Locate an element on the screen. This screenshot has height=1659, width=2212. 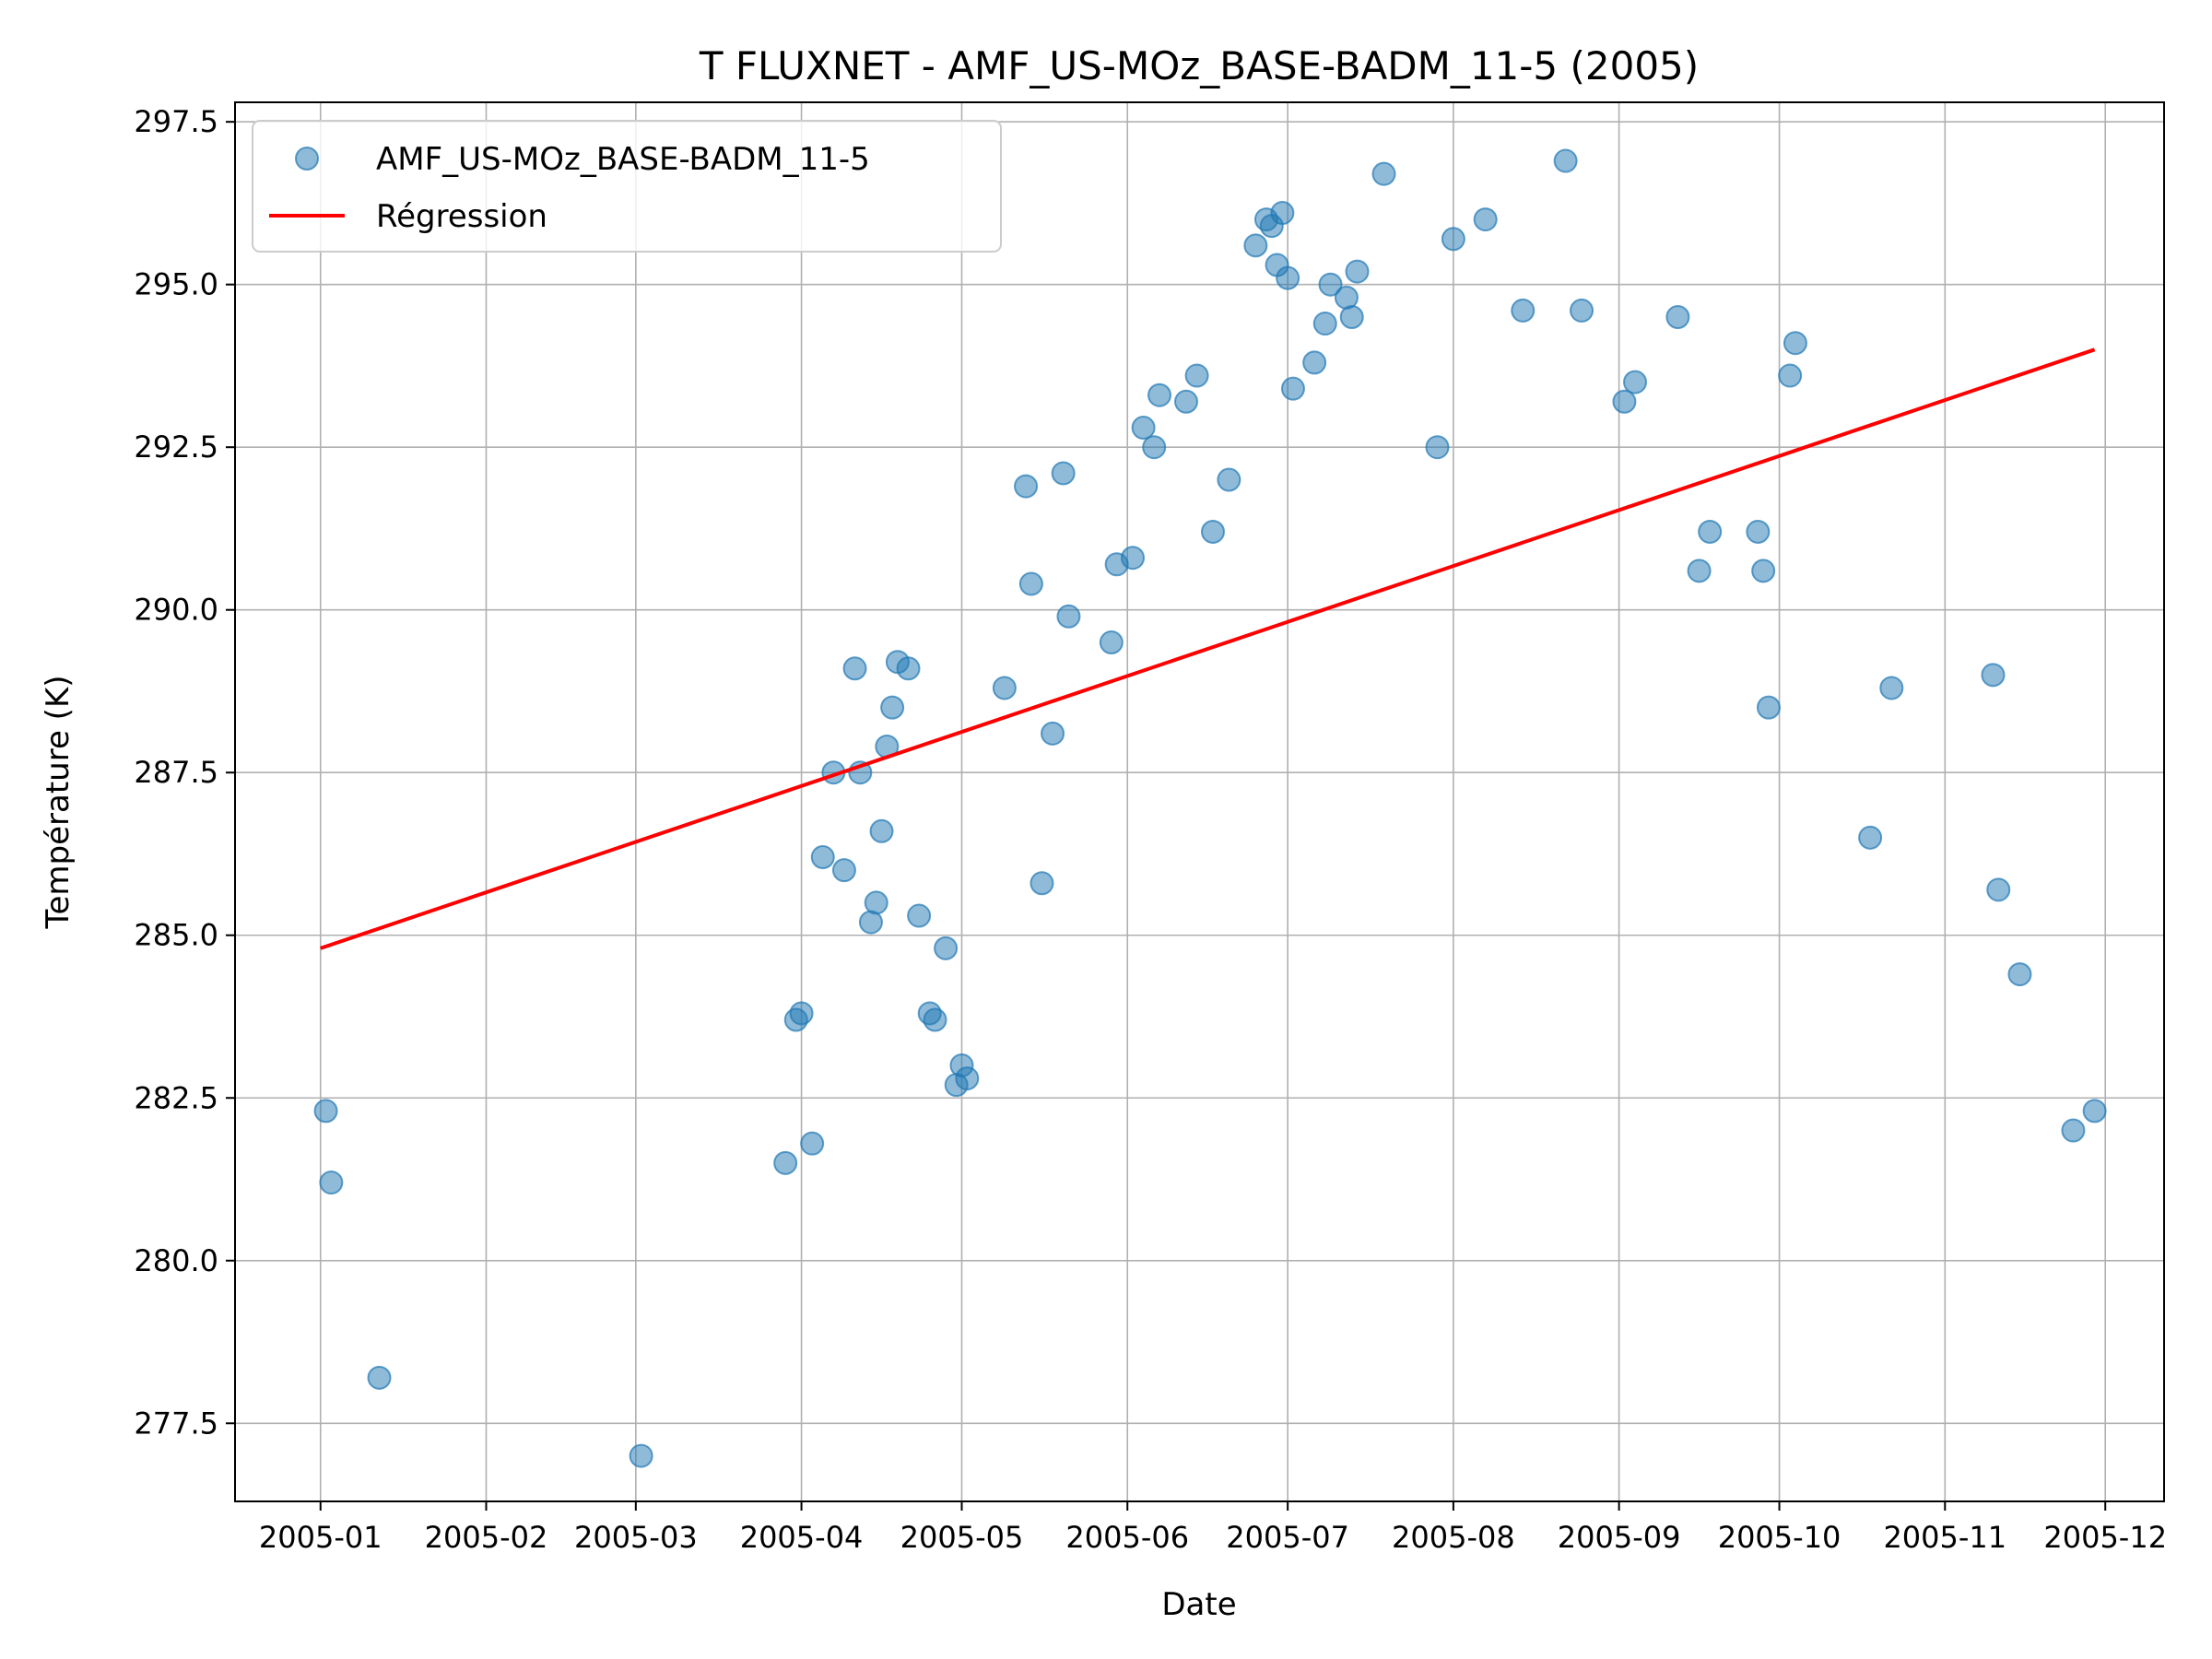
legend-label-scatter: AMF_US-MOz_BASE-BADM_11-5 is located at coordinates (623, 159).